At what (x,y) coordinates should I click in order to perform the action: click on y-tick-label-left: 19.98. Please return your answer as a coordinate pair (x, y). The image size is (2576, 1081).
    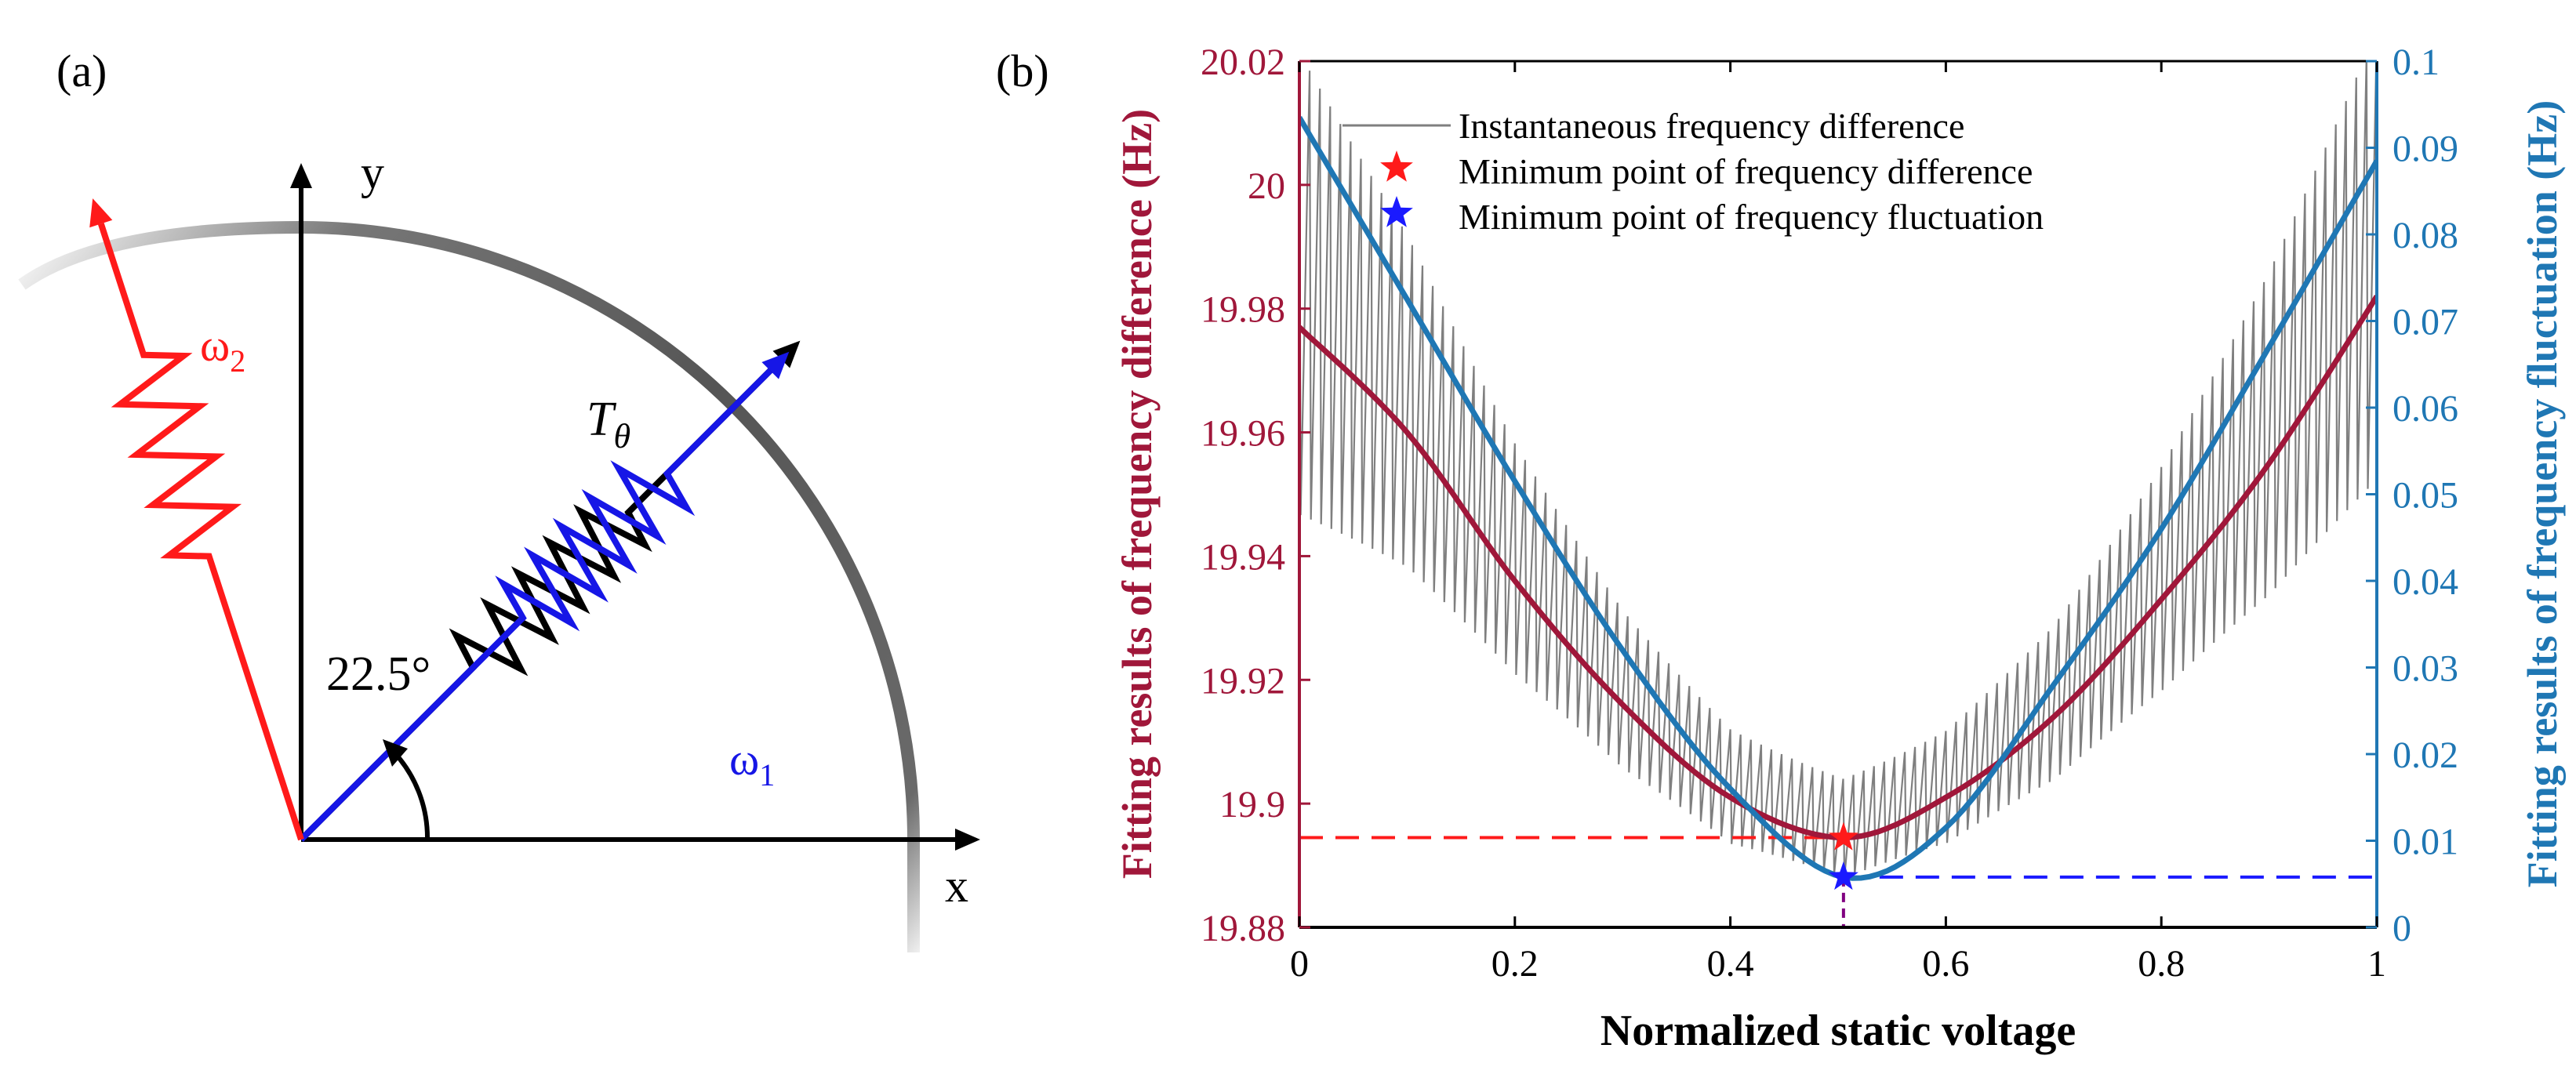
    Looking at the image, I should click on (1243, 310).